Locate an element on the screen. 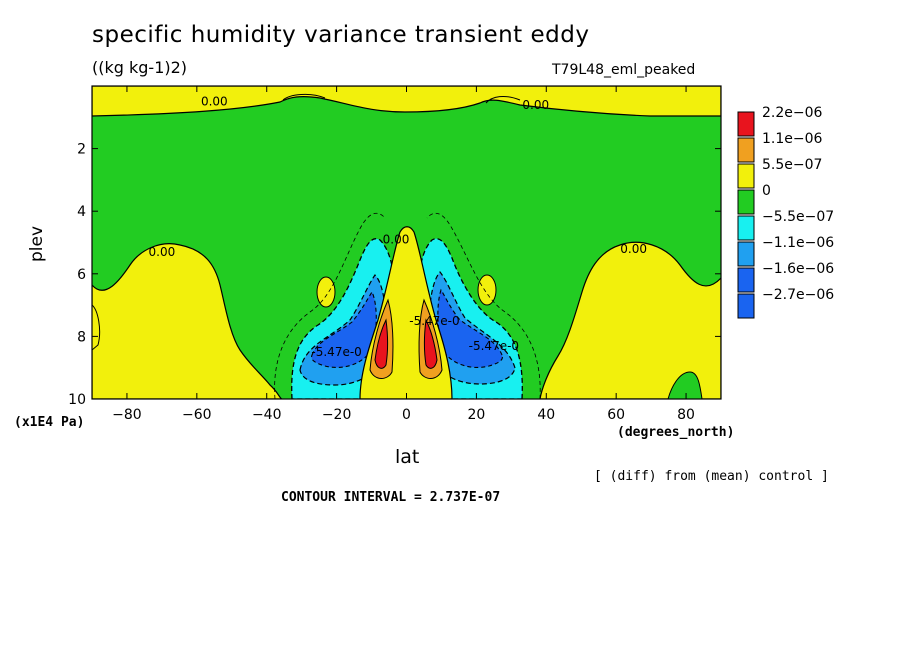 The image size is (904, 654). y-tick-label: 6 is located at coordinates (81, 275).